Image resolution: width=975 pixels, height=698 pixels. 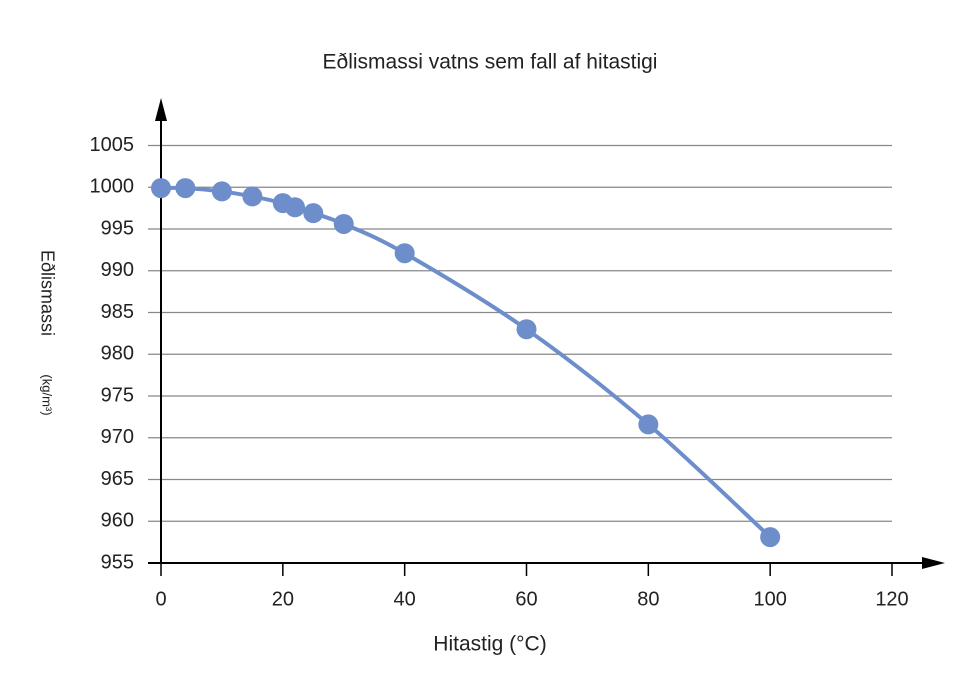 I want to click on x-tick-label: 20, so click(x=283, y=599).